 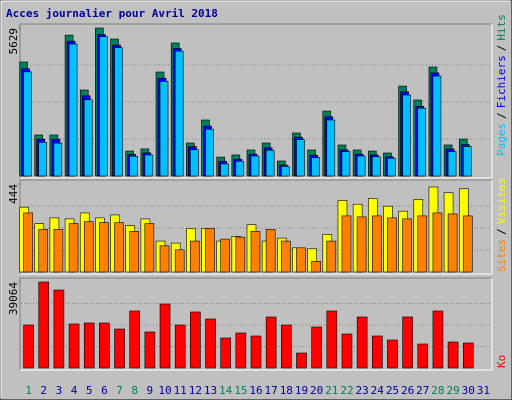 I want to click on x-tick-label: 11, so click(x=180, y=390).